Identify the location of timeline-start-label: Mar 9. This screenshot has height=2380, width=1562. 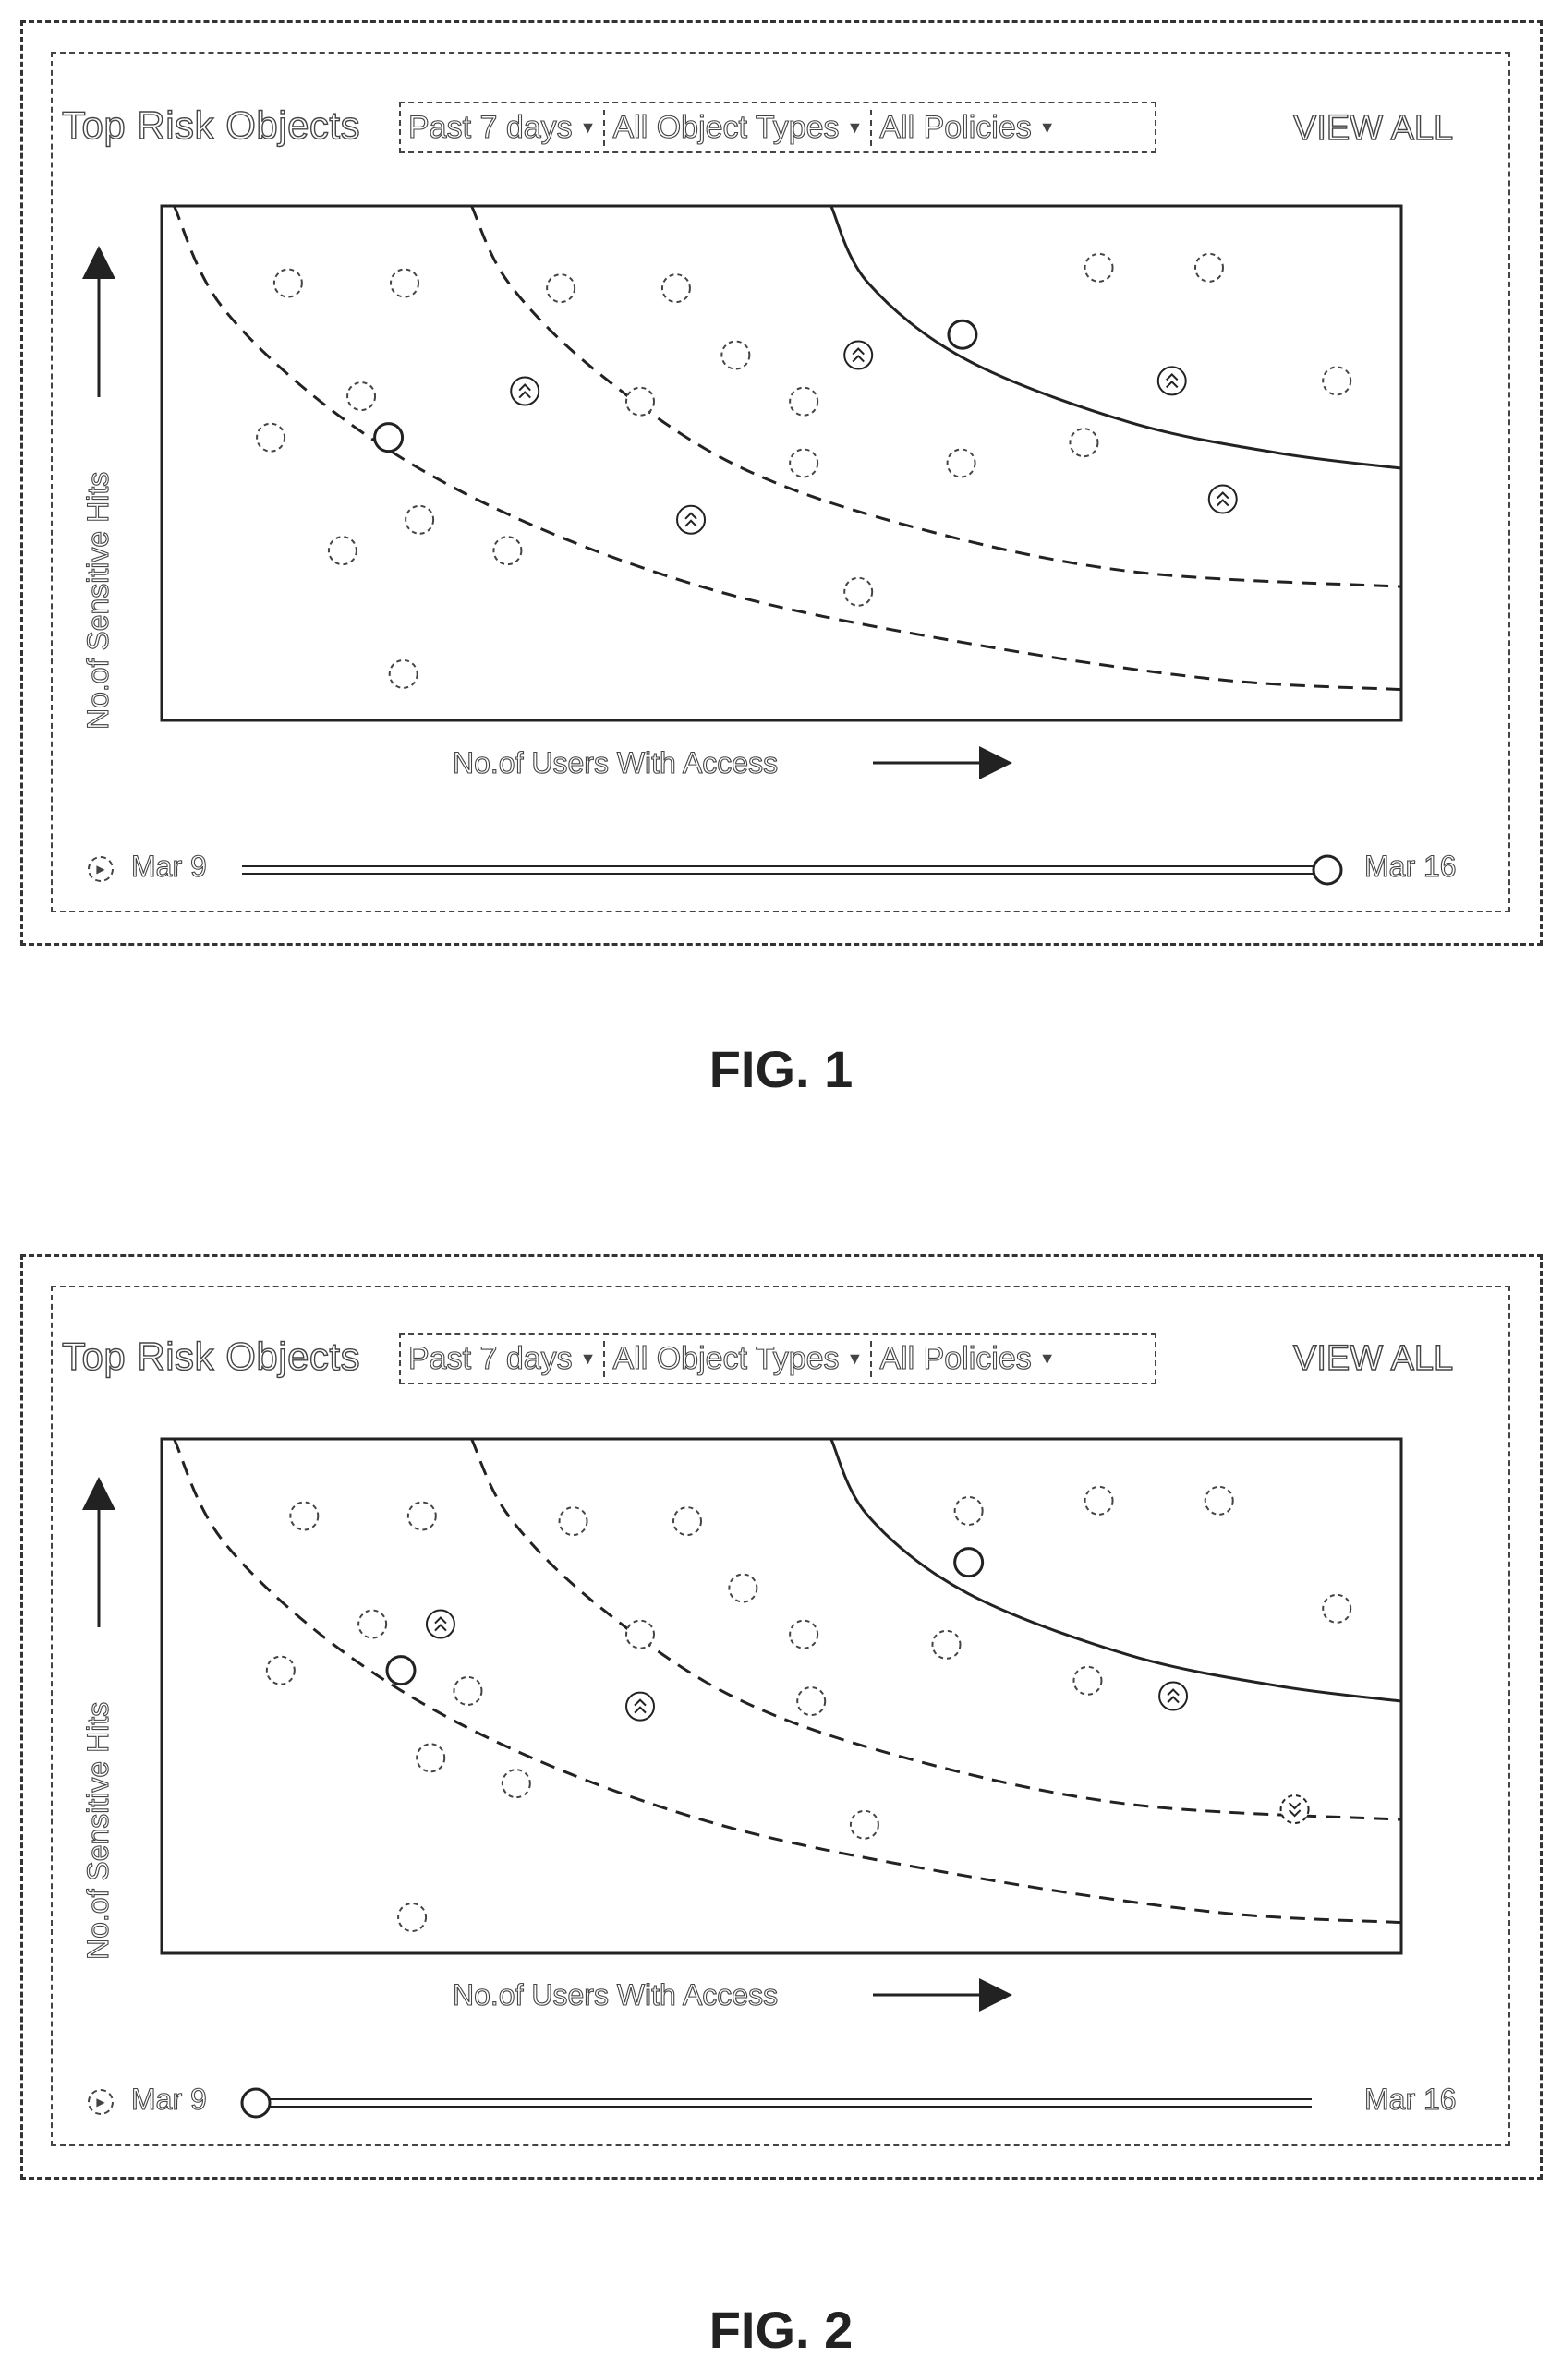
(168, 2099).